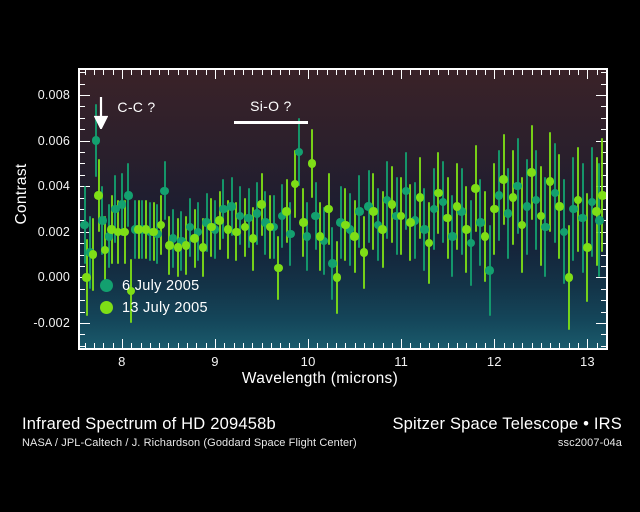 This screenshot has width=640, height=512. What do you see at coordinates (271, 105) in the screenshot?
I see `sio-annotation-label: Si-O ?` at bounding box center [271, 105].